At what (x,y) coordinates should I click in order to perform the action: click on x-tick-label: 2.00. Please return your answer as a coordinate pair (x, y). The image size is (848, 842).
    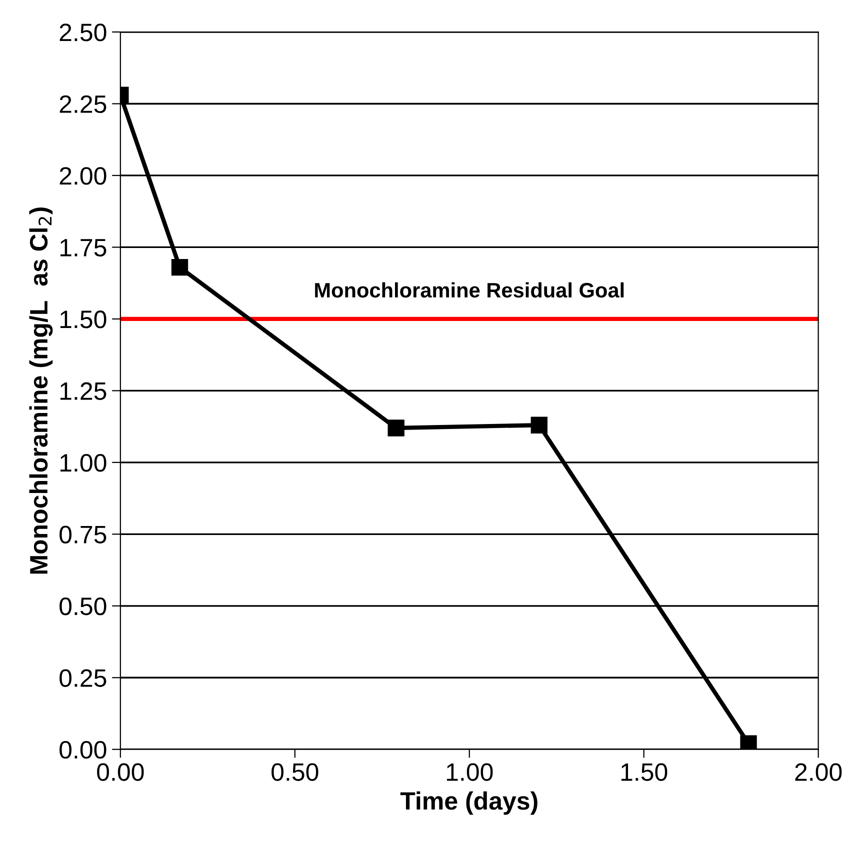
    Looking at the image, I should click on (818, 772).